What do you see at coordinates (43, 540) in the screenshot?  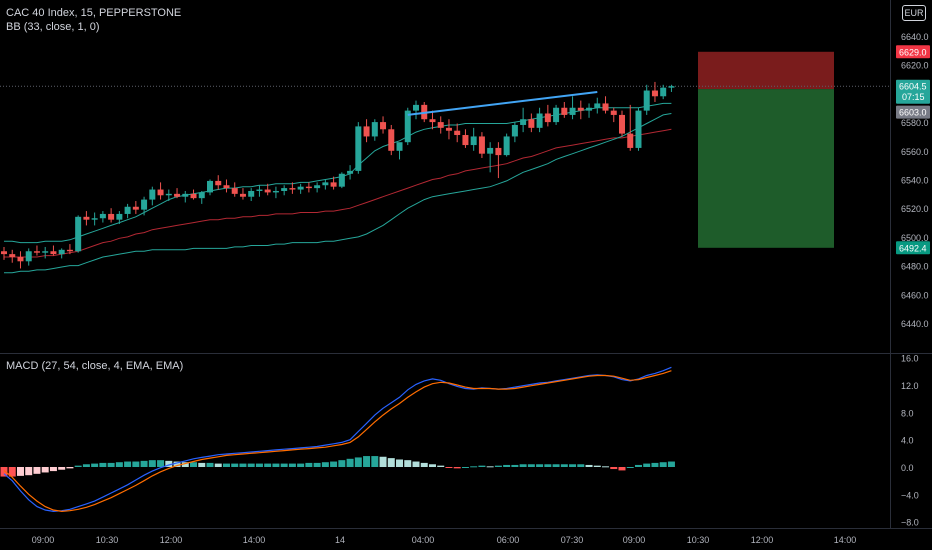 I see `time-axis-tick: 09:00` at bounding box center [43, 540].